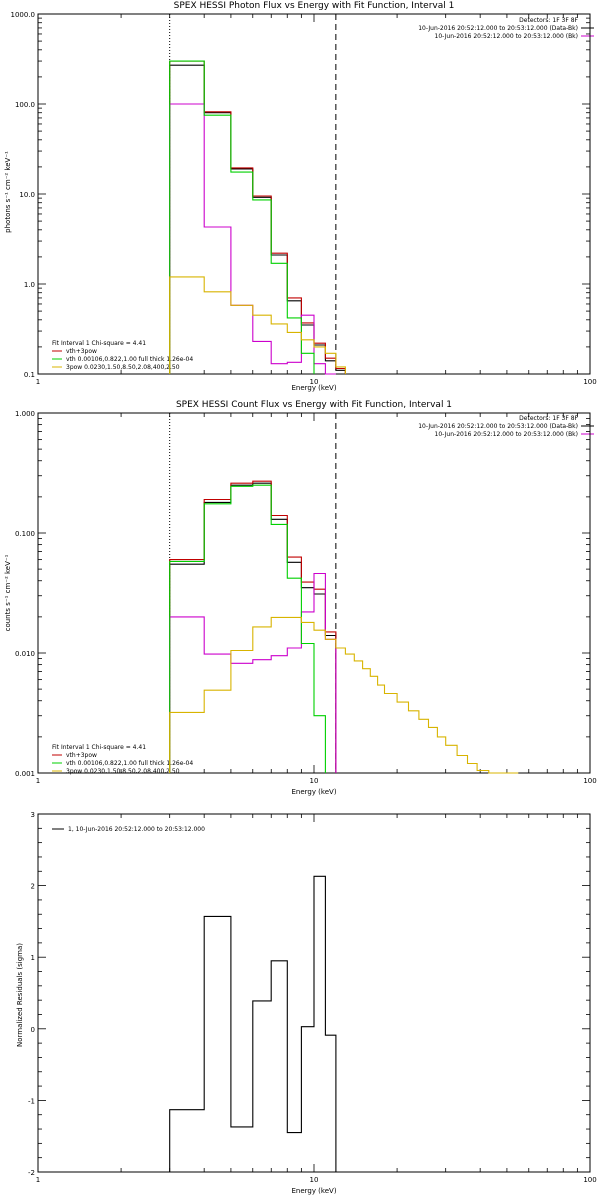  Describe the element at coordinates (29, 375) in the screenshot. I see `y-tick-label: 0.1` at that location.